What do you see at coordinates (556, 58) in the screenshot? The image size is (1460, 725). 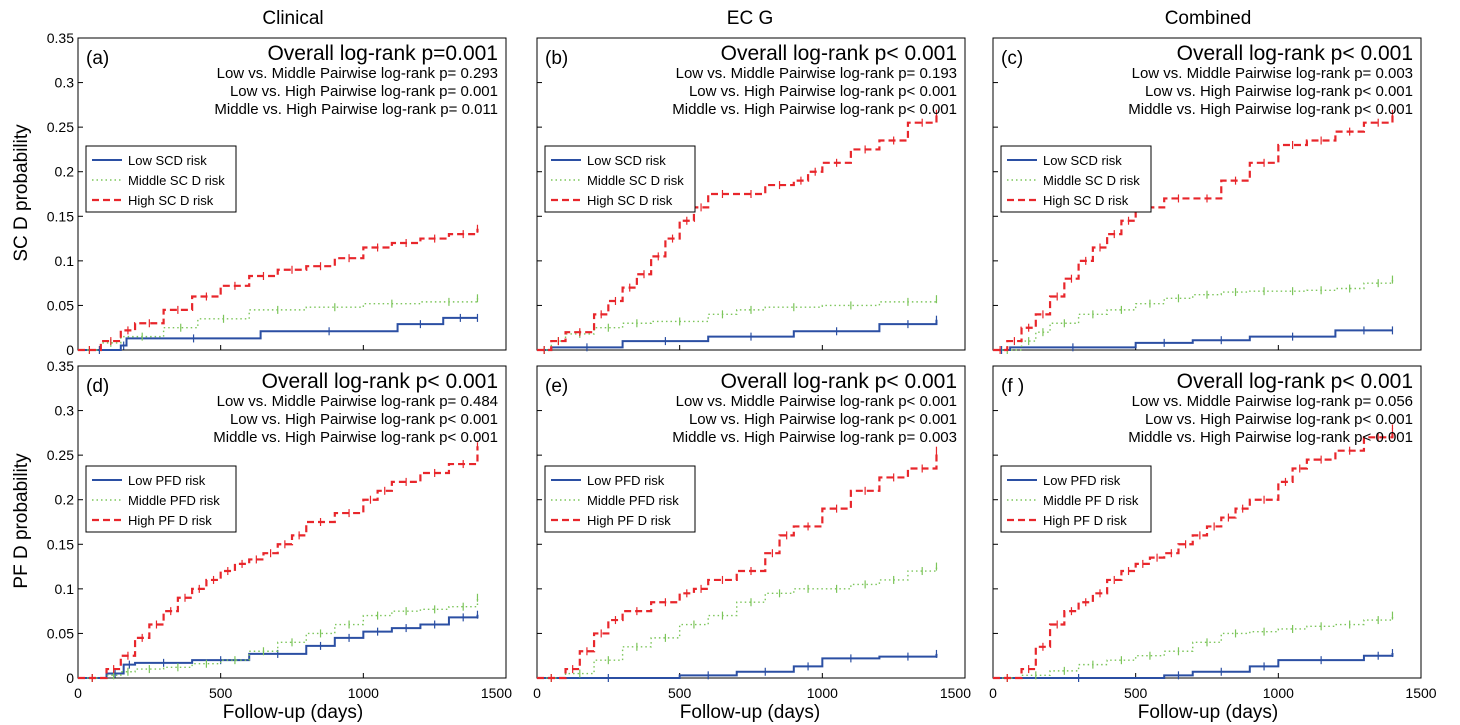 I see `panel-label: (b)` at bounding box center [556, 58].